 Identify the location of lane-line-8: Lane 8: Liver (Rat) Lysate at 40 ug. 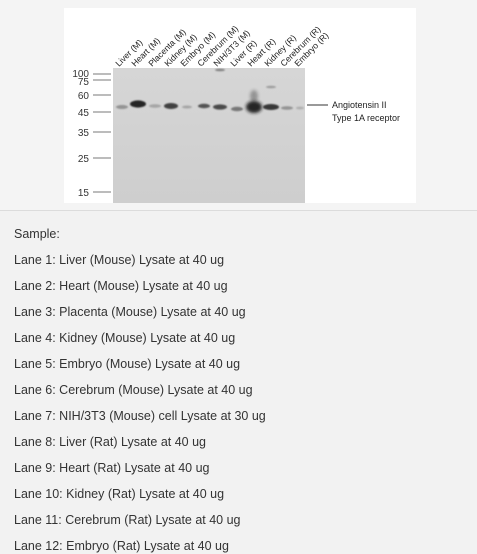
(110, 442).